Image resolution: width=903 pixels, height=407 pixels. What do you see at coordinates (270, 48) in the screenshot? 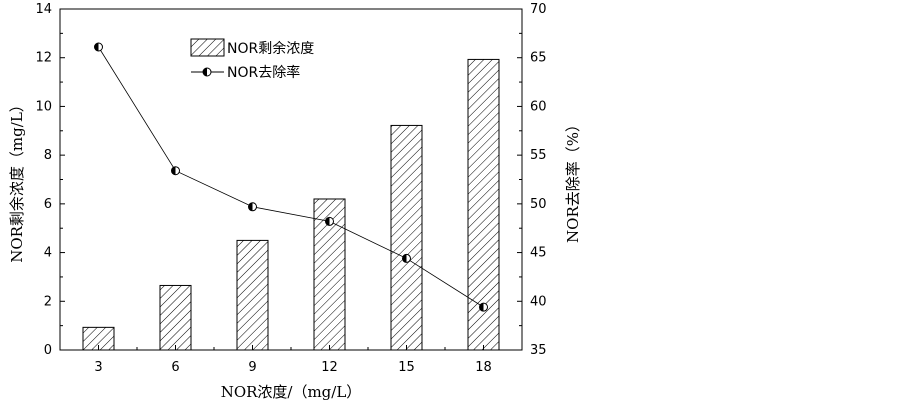
I see `legend-label-bar: NOR剩余浓度` at bounding box center [270, 48].